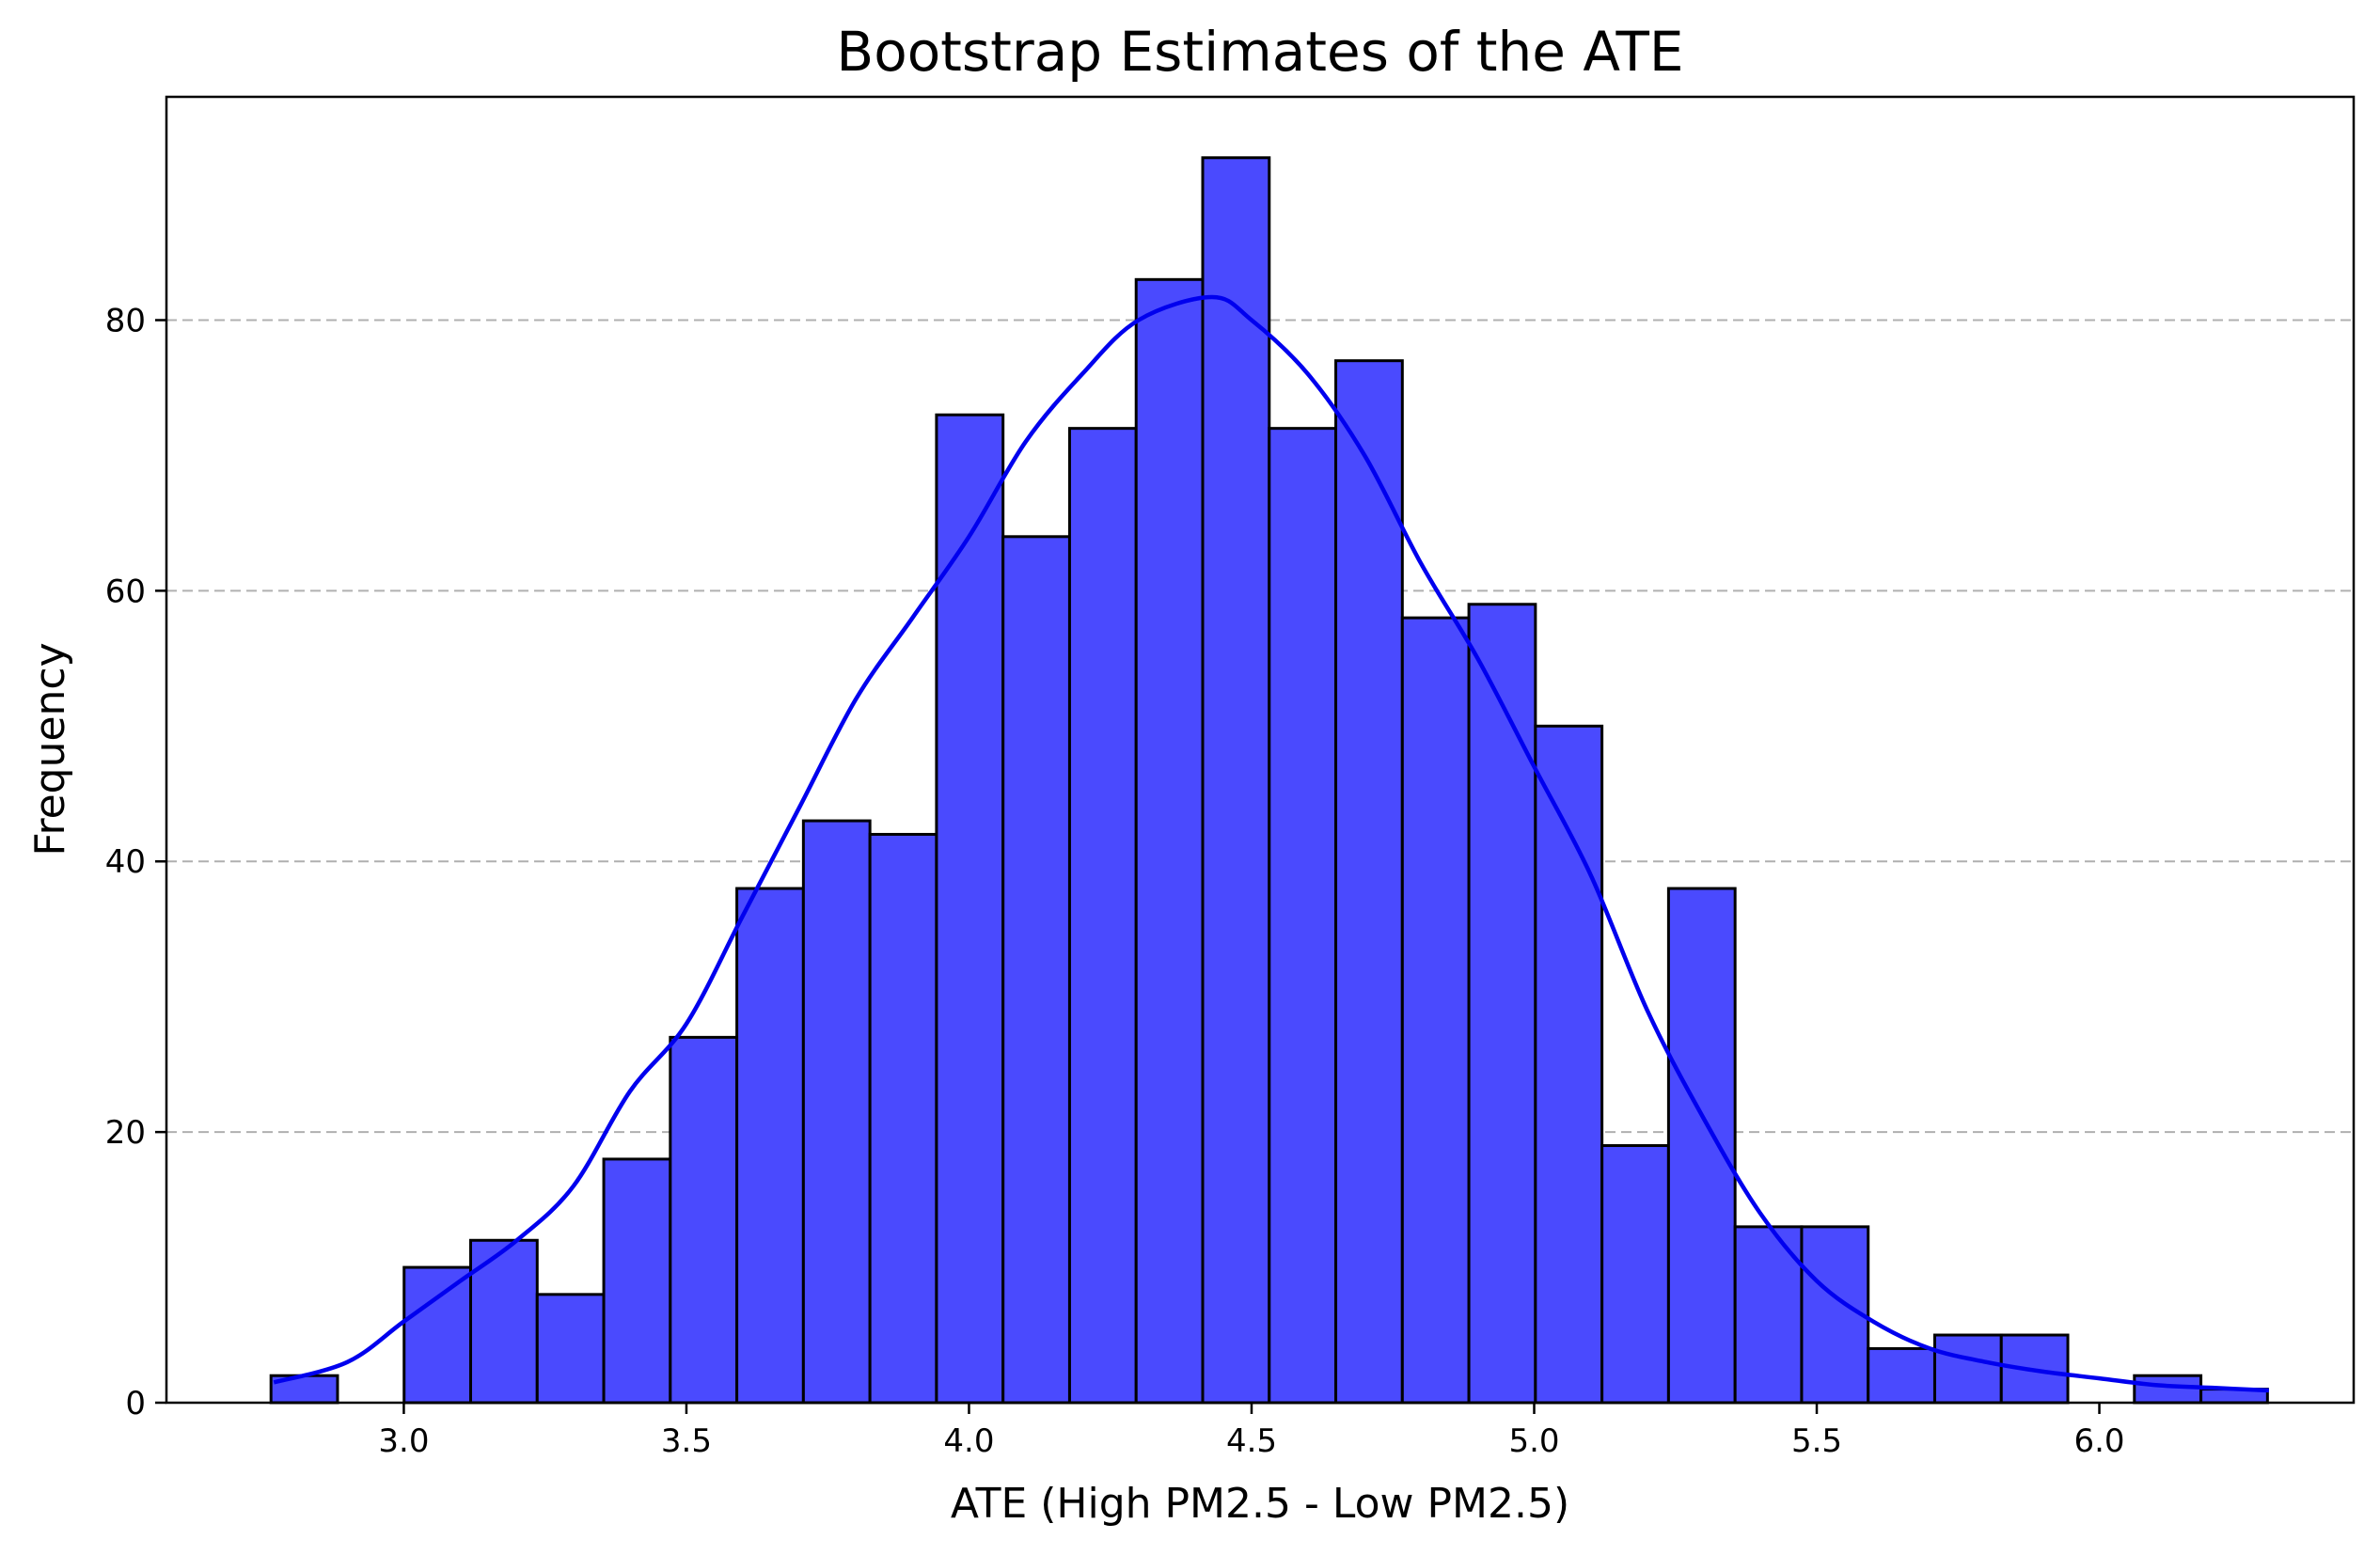  I want to click on y-tick-label: 60, so click(125, 591).